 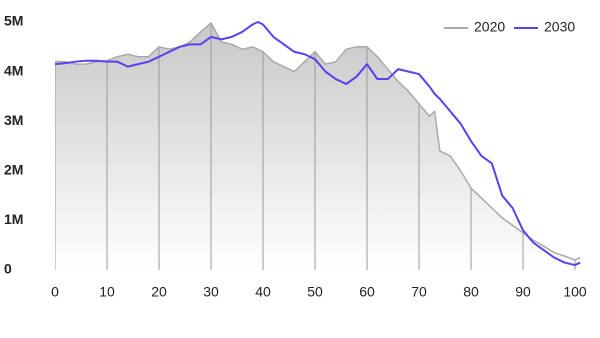 I want to click on x-tick-label: 0, so click(x=55, y=292).